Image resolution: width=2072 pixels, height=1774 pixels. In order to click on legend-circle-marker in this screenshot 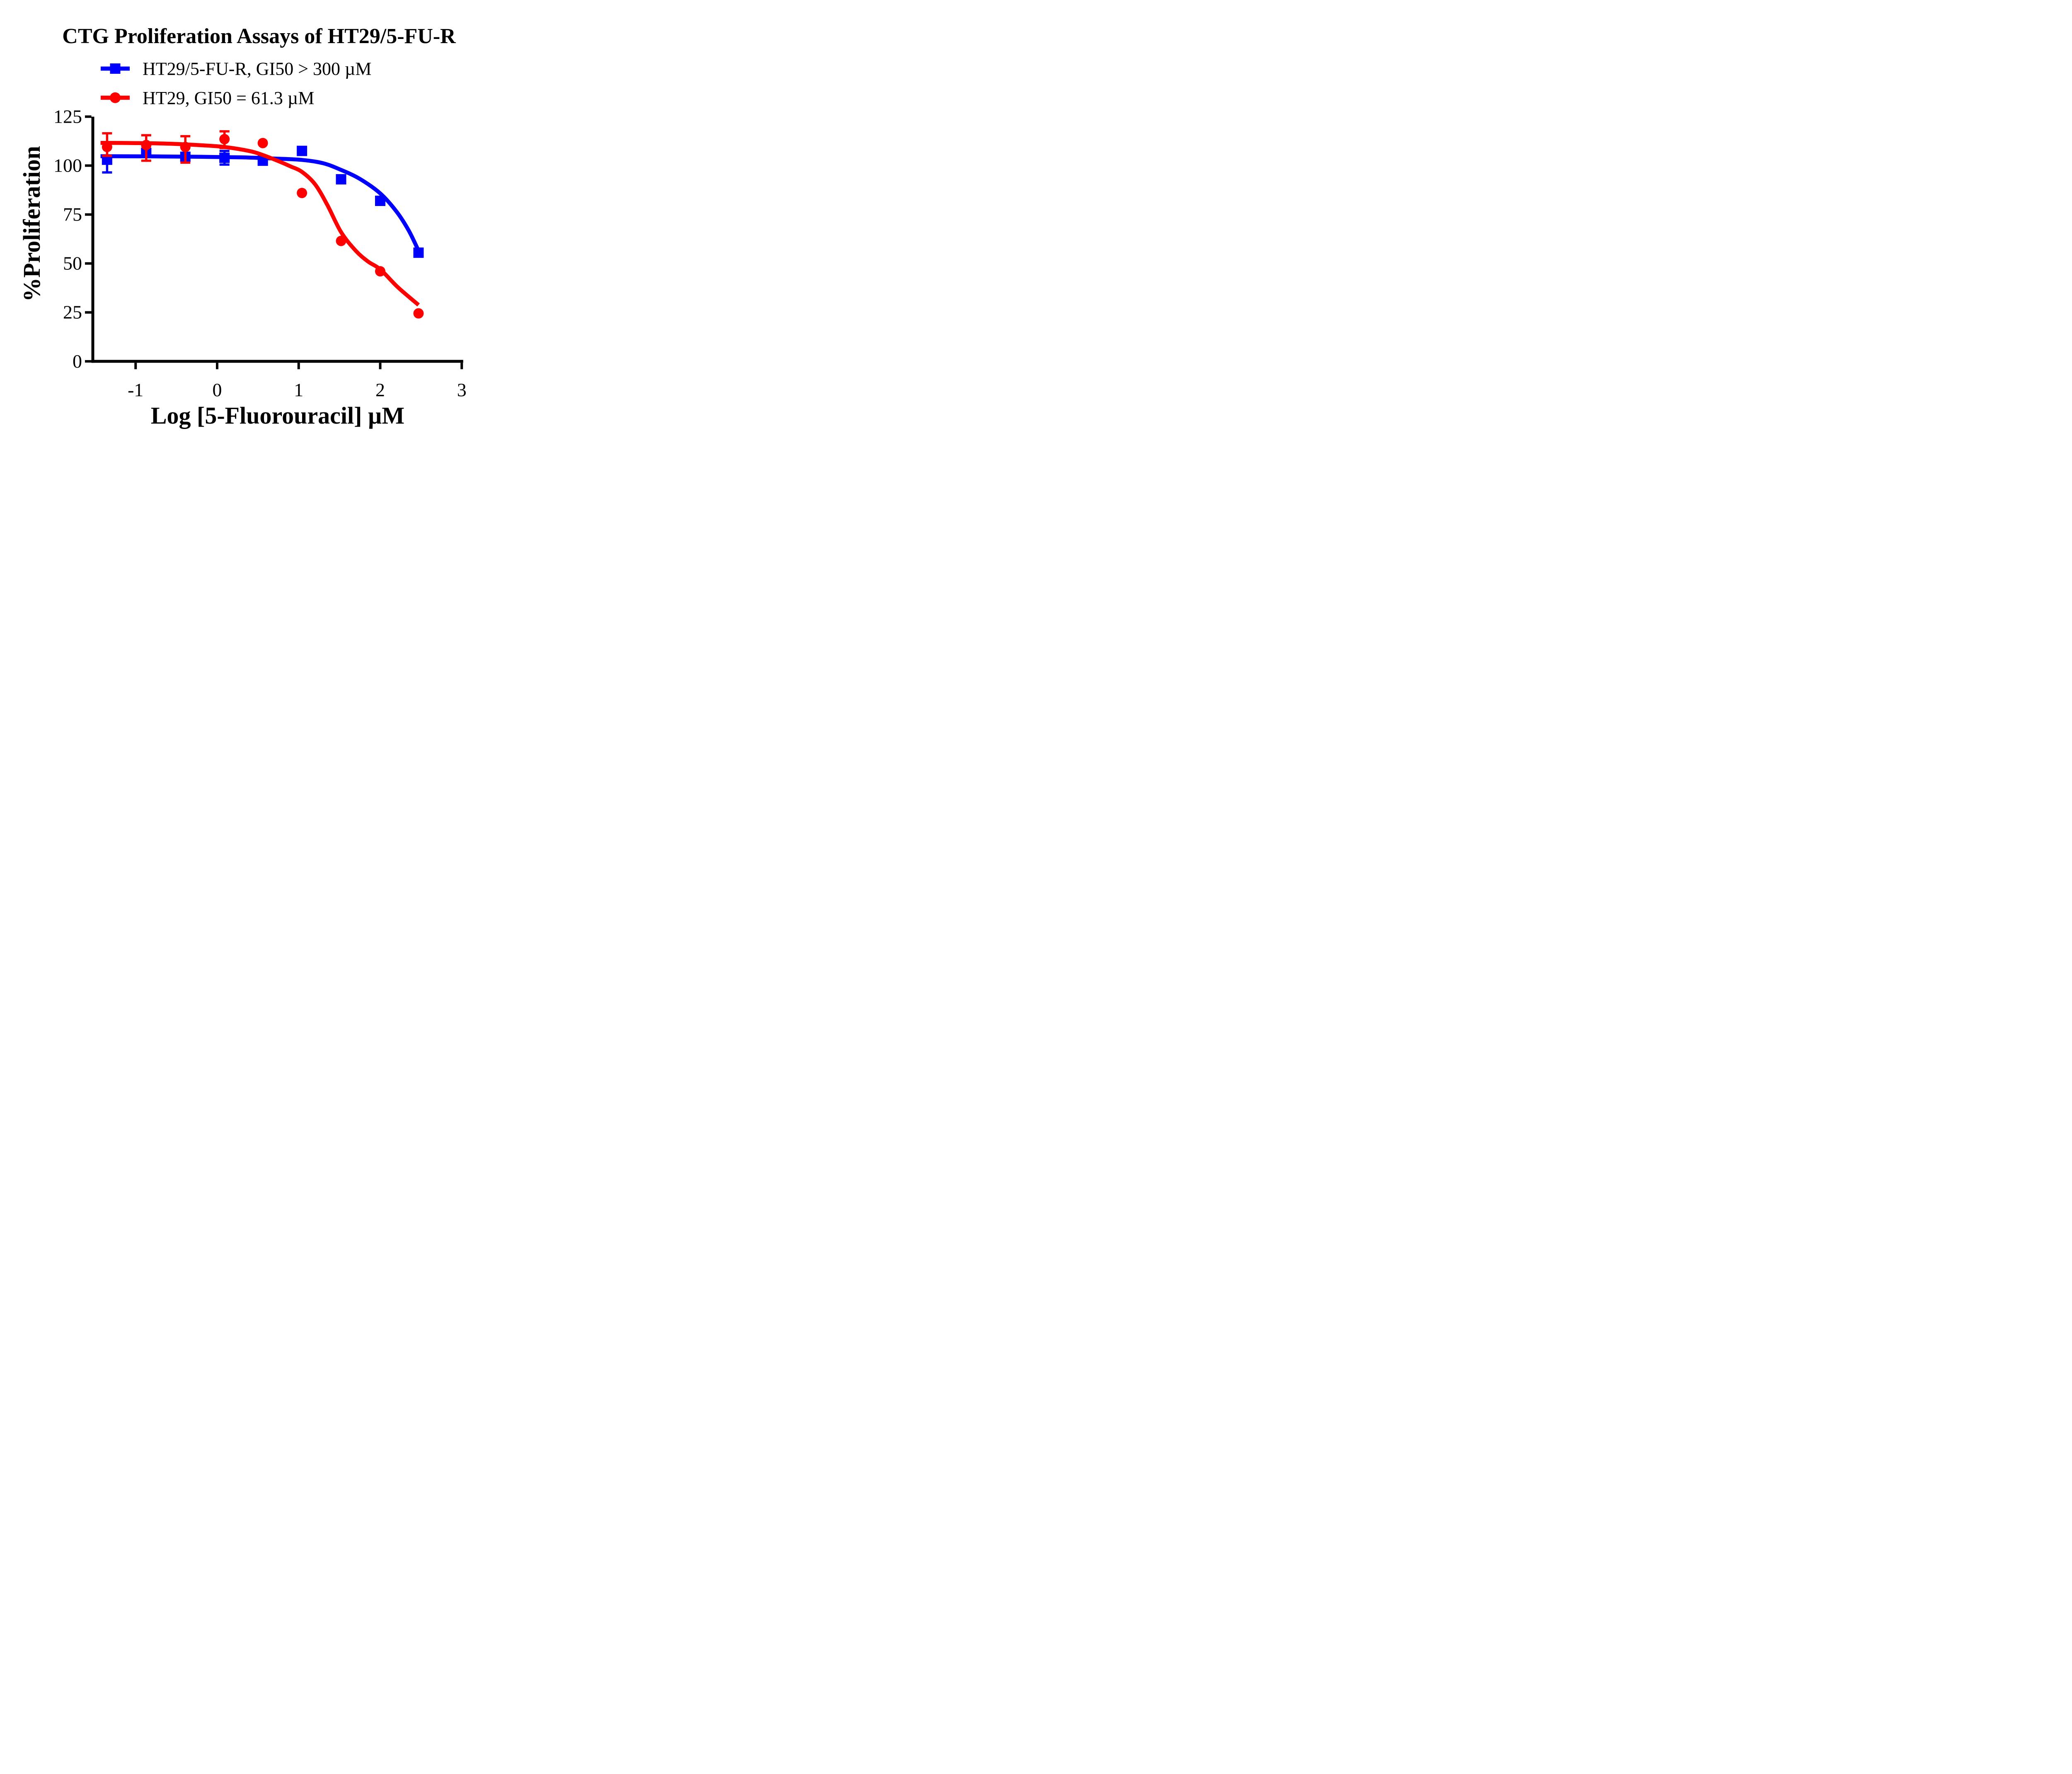, I will do `click(115, 97)`.